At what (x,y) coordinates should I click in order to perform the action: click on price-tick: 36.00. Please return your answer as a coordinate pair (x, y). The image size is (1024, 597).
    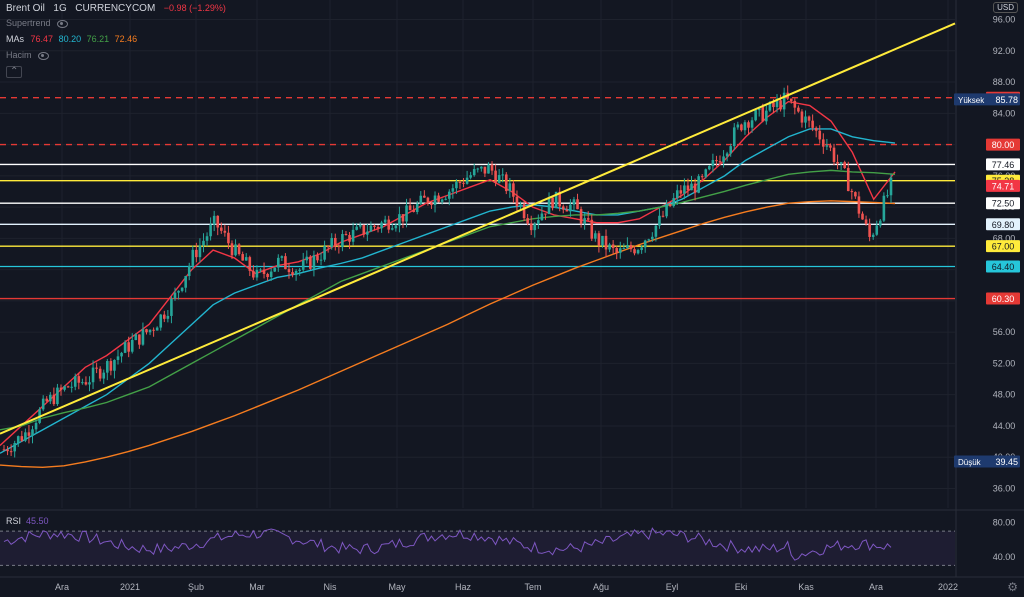
    Looking at the image, I should click on (1004, 488).